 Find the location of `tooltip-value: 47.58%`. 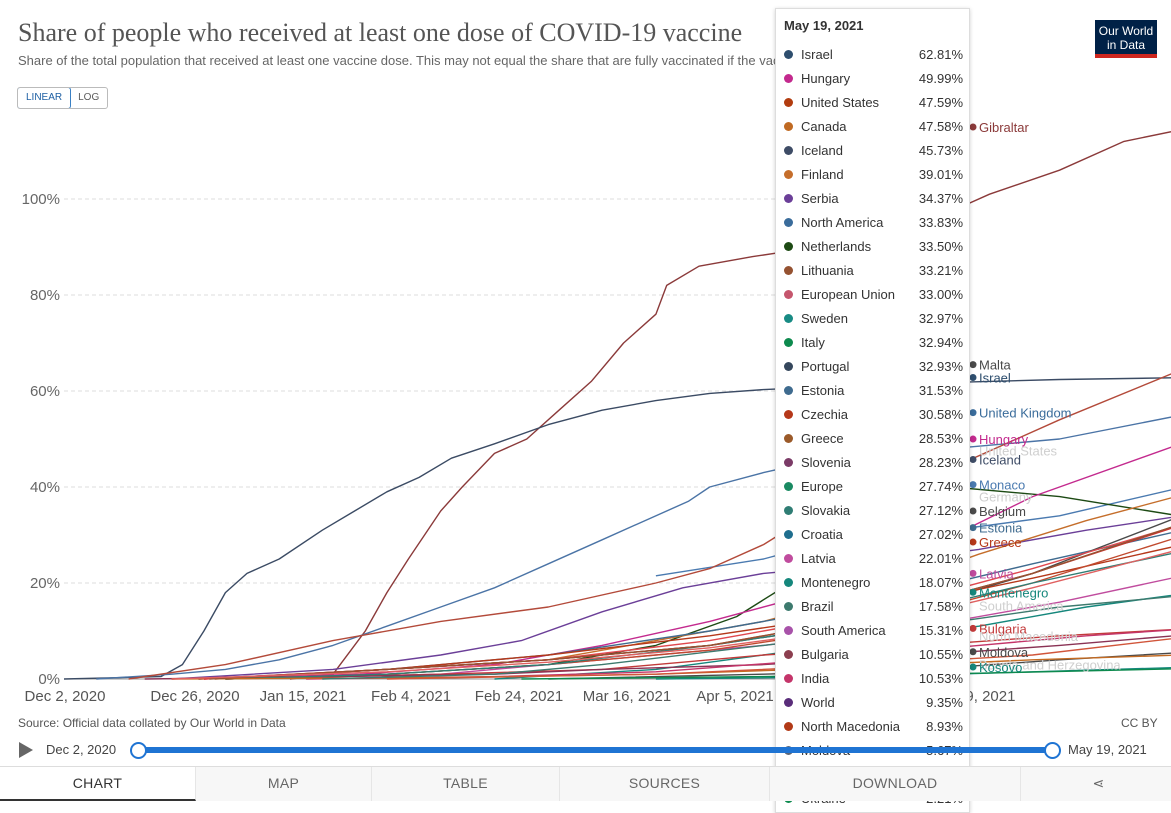

tooltip-value: 47.58% is located at coordinates (941, 126).